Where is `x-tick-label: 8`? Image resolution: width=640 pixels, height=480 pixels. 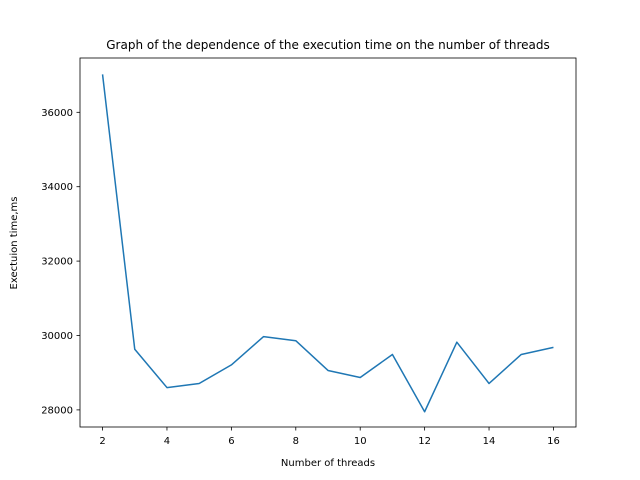 x-tick-label: 8 is located at coordinates (296, 441).